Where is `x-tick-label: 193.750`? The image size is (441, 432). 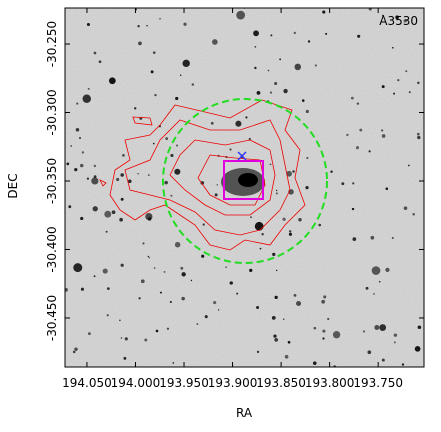
x-tick-label: 193.750 is located at coordinates (378, 383).